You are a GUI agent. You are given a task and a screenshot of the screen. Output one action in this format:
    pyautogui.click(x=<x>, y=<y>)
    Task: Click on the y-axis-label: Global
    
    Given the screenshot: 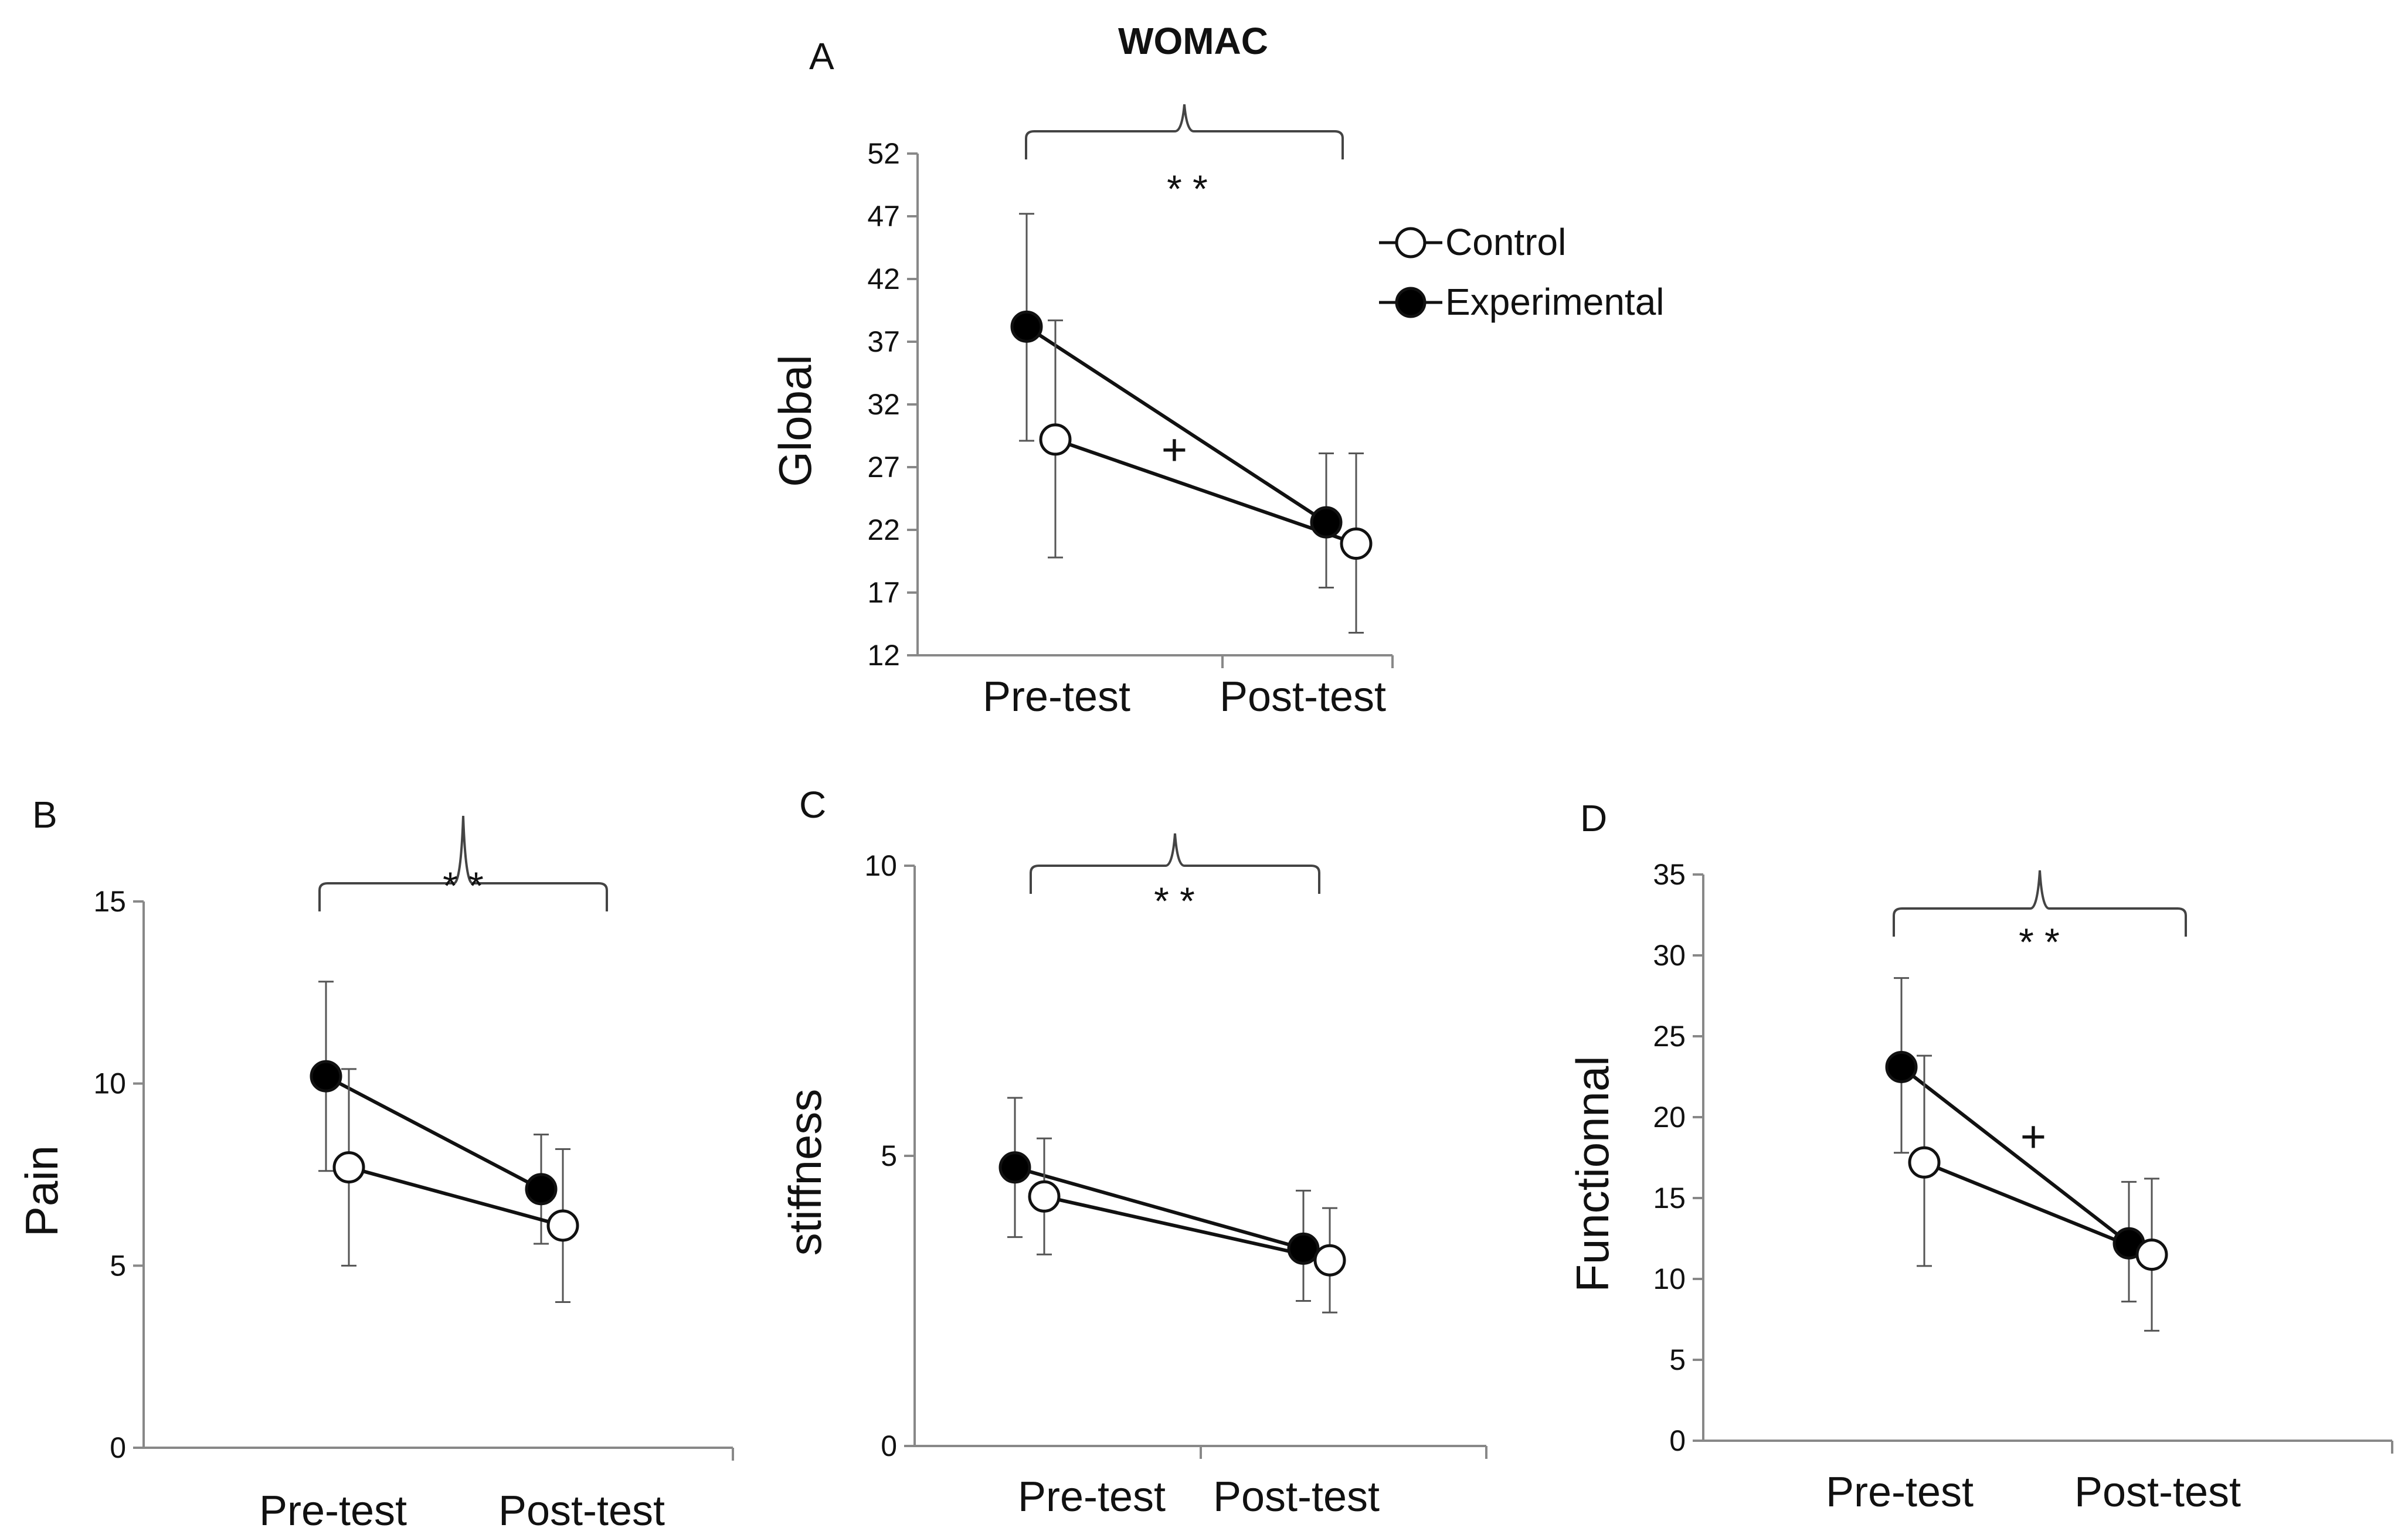 What is the action you would take?
    pyautogui.click(x=795, y=421)
    